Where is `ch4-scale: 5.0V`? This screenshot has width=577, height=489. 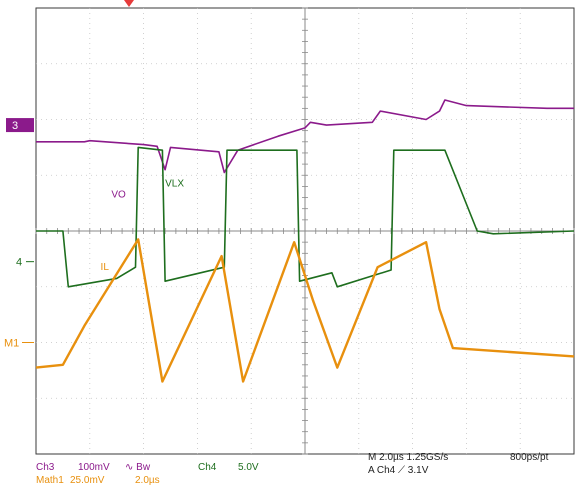
ch4-scale: 5.0V is located at coordinates (248, 467).